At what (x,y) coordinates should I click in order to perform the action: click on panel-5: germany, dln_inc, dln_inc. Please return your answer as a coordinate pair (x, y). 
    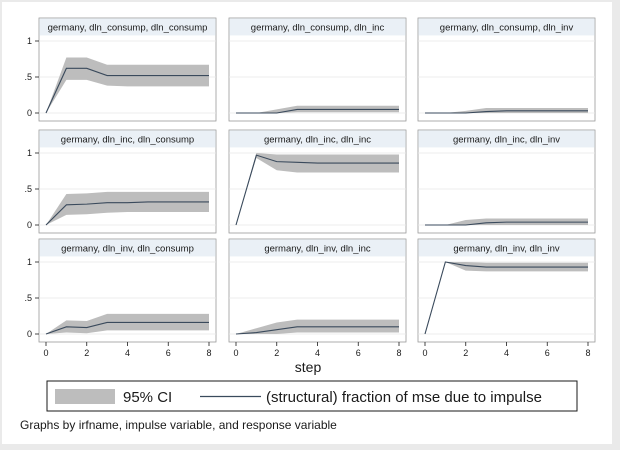
    Looking at the image, I should click on (317, 181).